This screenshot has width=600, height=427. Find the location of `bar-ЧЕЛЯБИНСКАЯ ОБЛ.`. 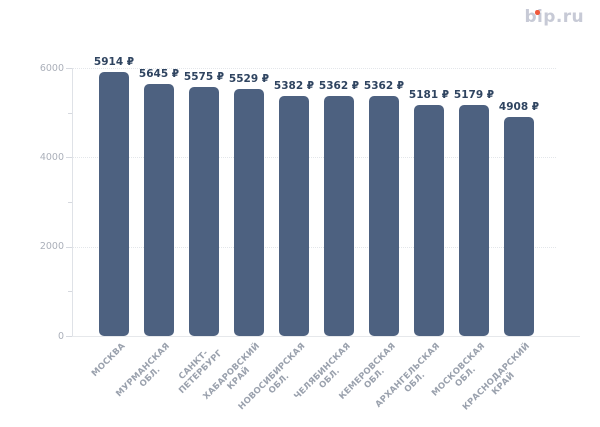

bar-ЧЕЛЯБИНСКАЯ ОБЛ. is located at coordinates (339, 216).